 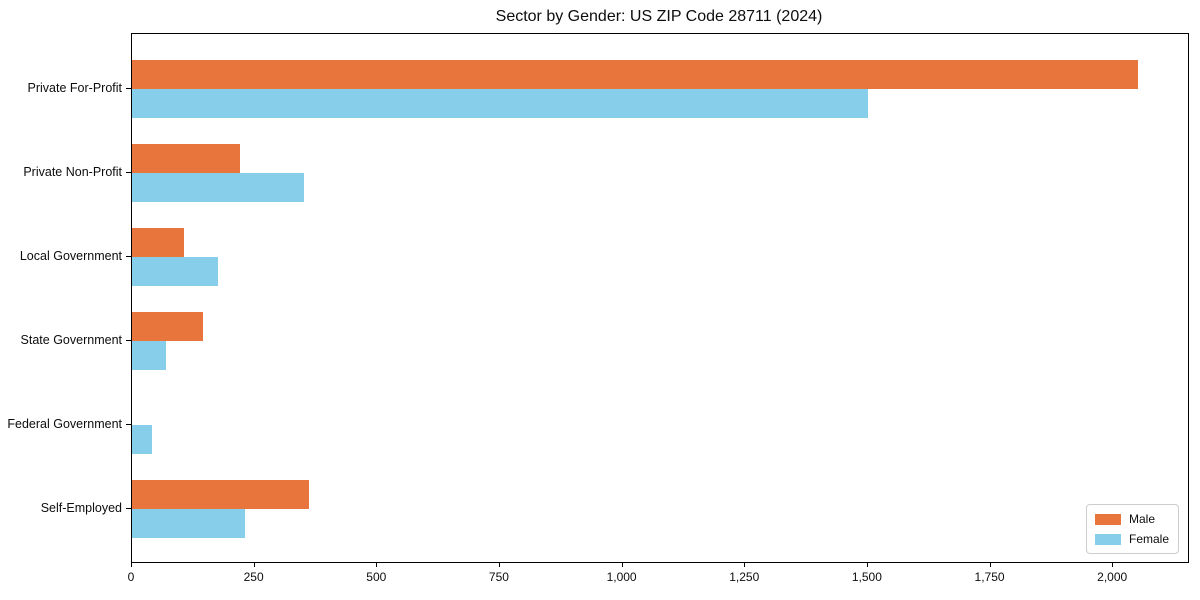 What do you see at coordinates (1107, 539) in the screenshot?
I see `legend-swatch-female` at bounding box center [1107, 539].